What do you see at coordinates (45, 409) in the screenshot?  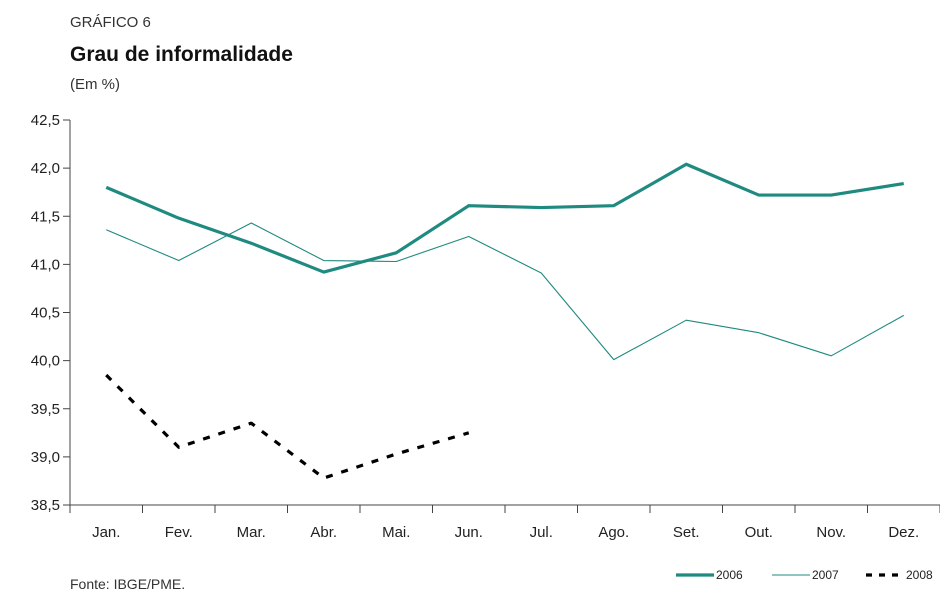 I see `y-tick-label: 39,5` at bounding box center [45, 409].